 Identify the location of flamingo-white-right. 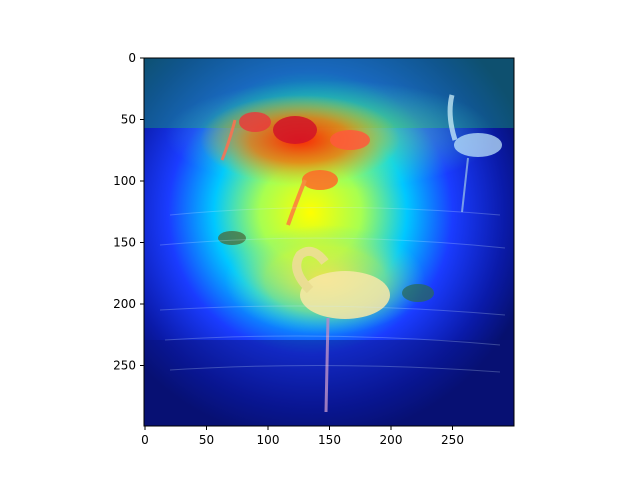
(474, 153).